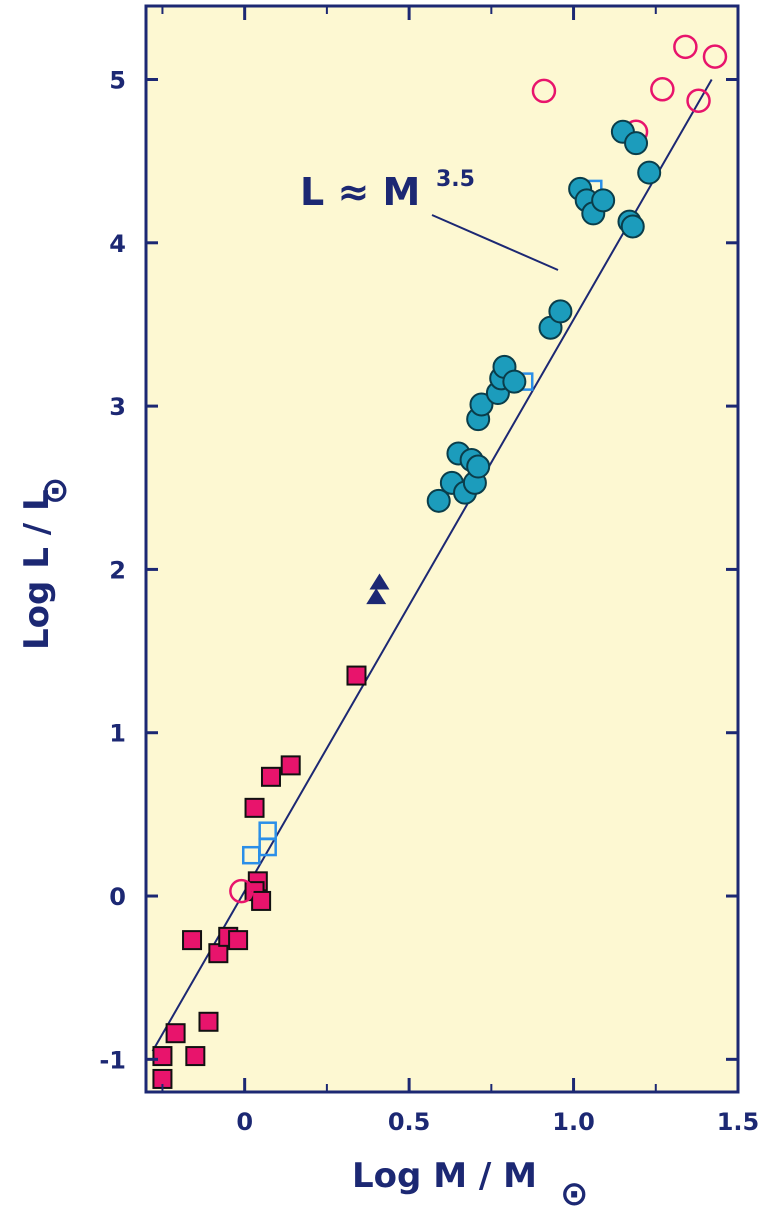  I want to click on fit-line-label-main: L ≈ M, so click(360, 192).